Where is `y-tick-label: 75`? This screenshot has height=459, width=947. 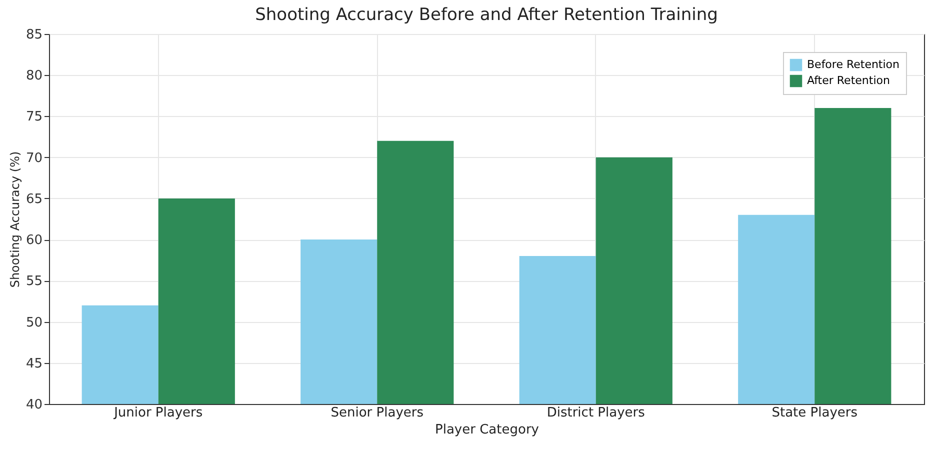
y-tick-label: 75 is located at coordinates (34, 117).